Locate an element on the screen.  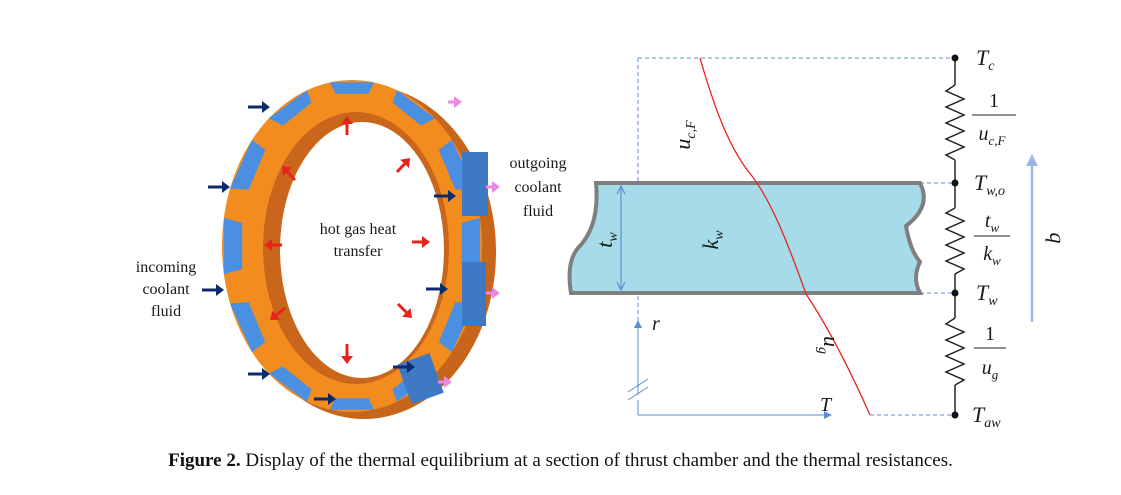
ucF-label: uc,F is located at coordinates (684, 135).